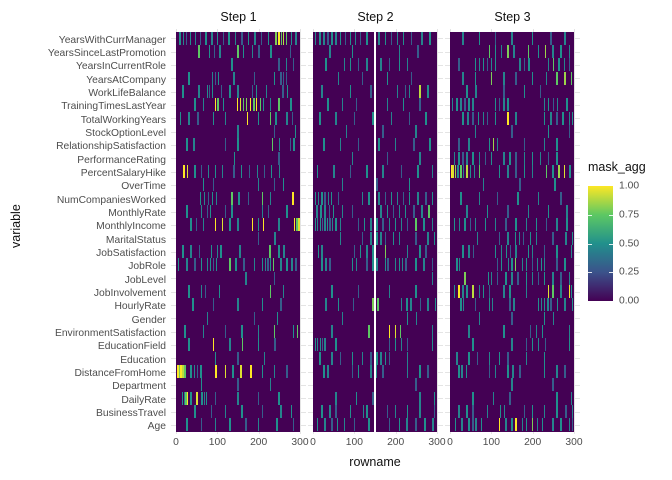  I want to click on y-axis-label: PercentSalaryHike, so click(123, 173).